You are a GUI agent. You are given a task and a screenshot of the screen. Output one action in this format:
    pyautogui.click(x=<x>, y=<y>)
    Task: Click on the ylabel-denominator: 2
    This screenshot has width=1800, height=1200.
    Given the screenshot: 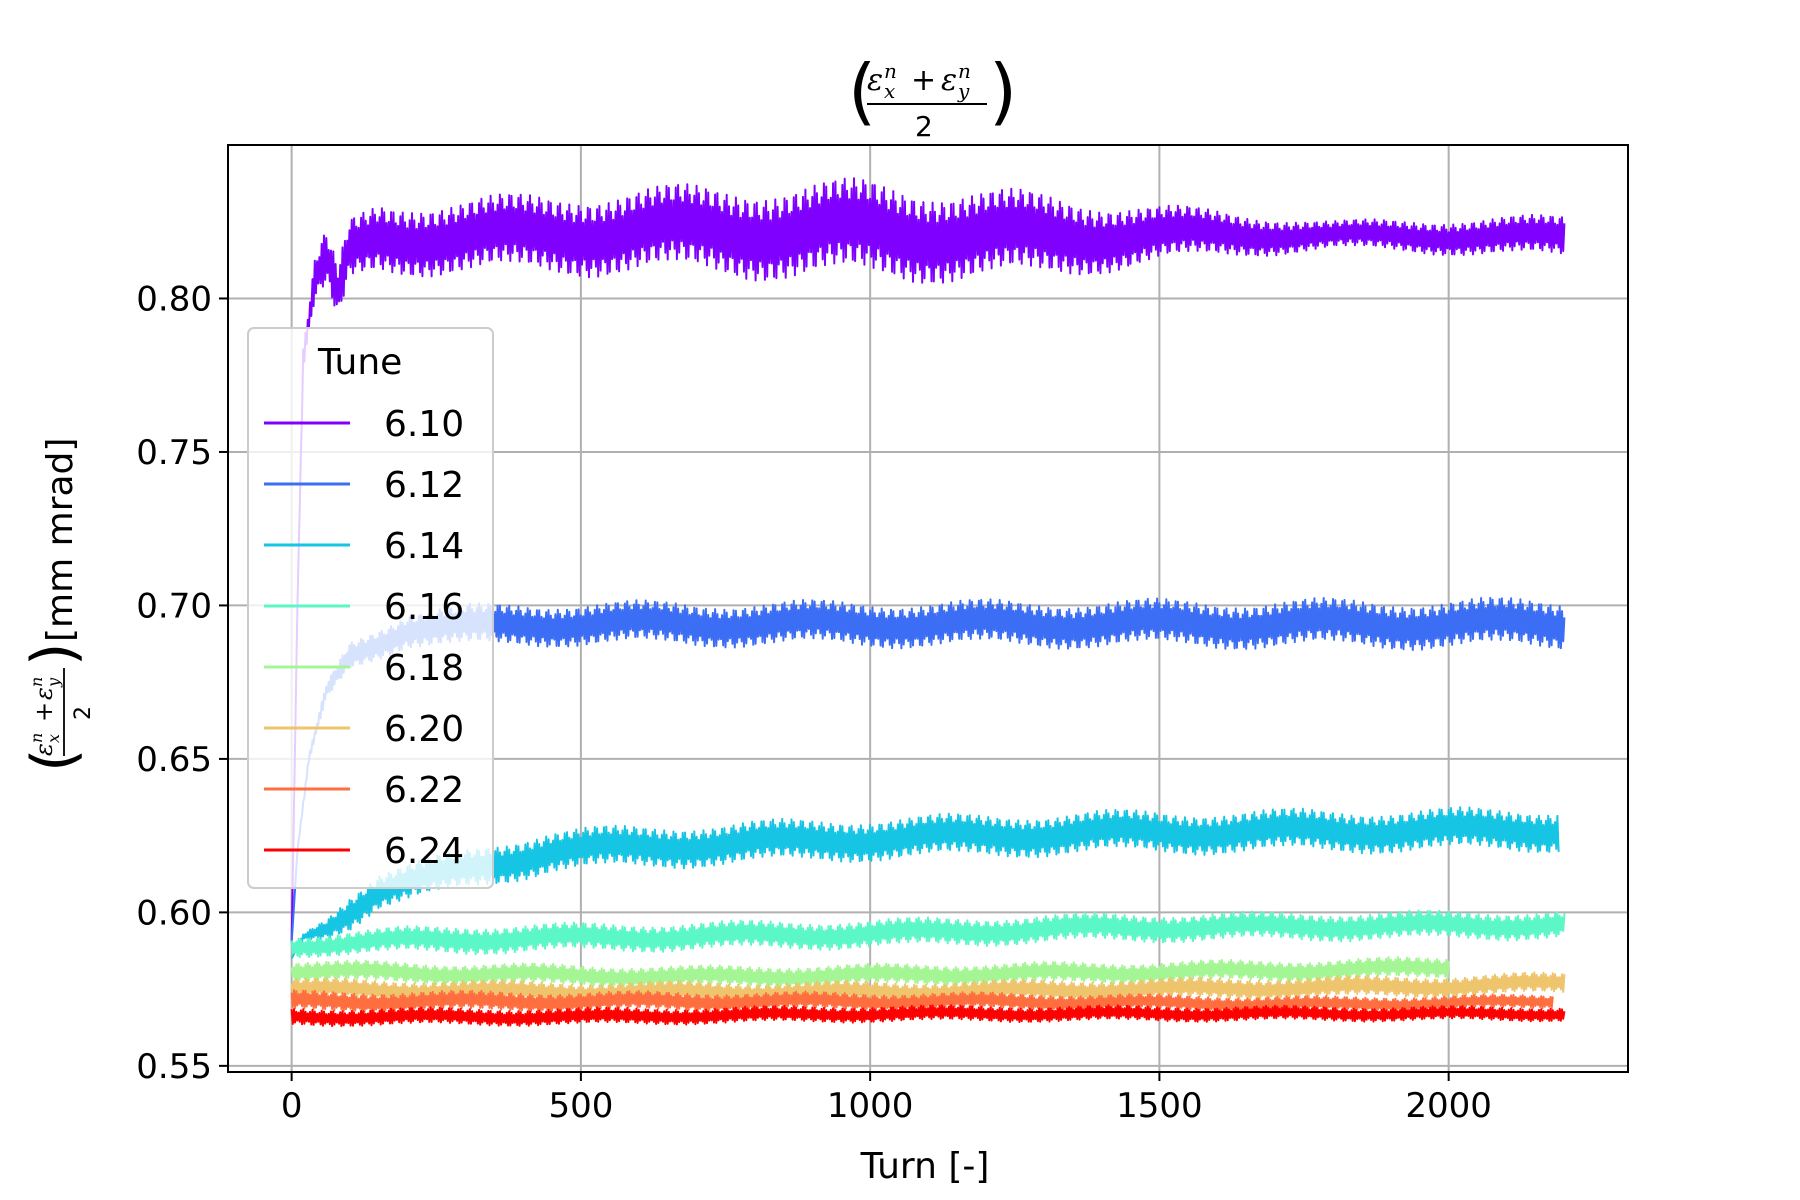 What is the action you would take?
    pyautogui.click(x=83, y=713)
    